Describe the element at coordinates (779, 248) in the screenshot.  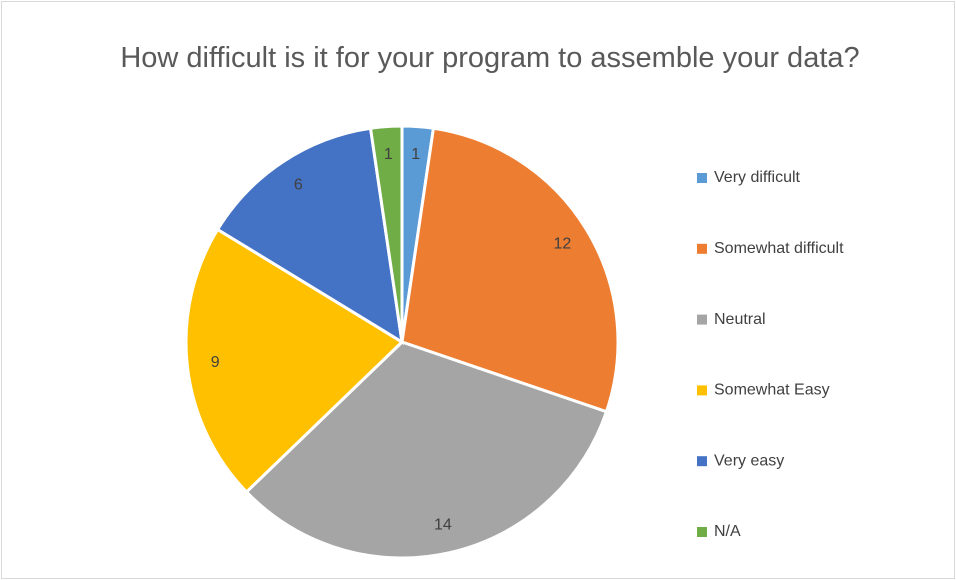
I see `legend-label: Somewhat difficult` at that location.